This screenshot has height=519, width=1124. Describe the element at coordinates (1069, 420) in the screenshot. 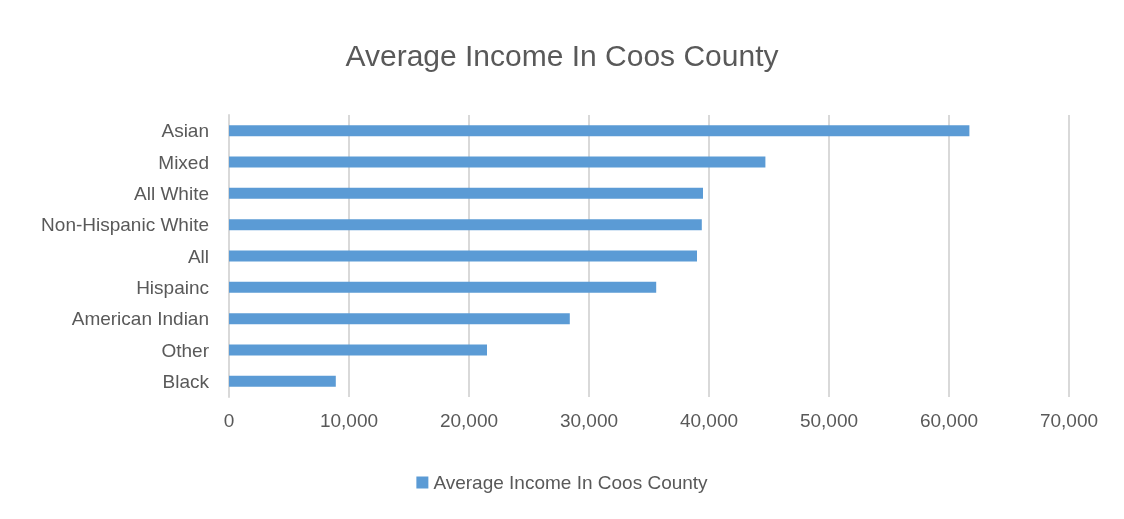

I see `x-tick-label: 70,000` at that location.